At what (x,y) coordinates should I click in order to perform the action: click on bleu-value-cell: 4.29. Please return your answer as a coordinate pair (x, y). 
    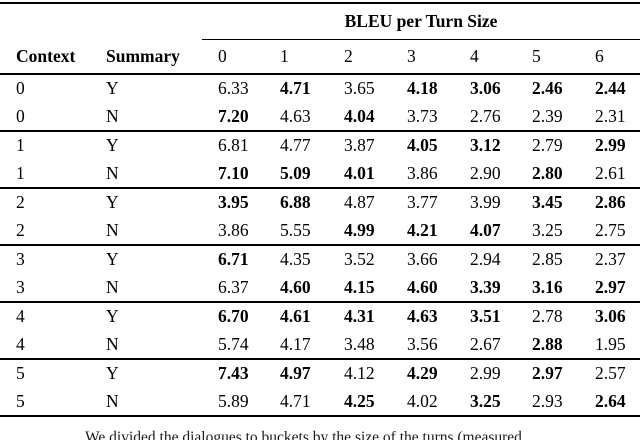
    Looking at the image, I should click on (422, 373).